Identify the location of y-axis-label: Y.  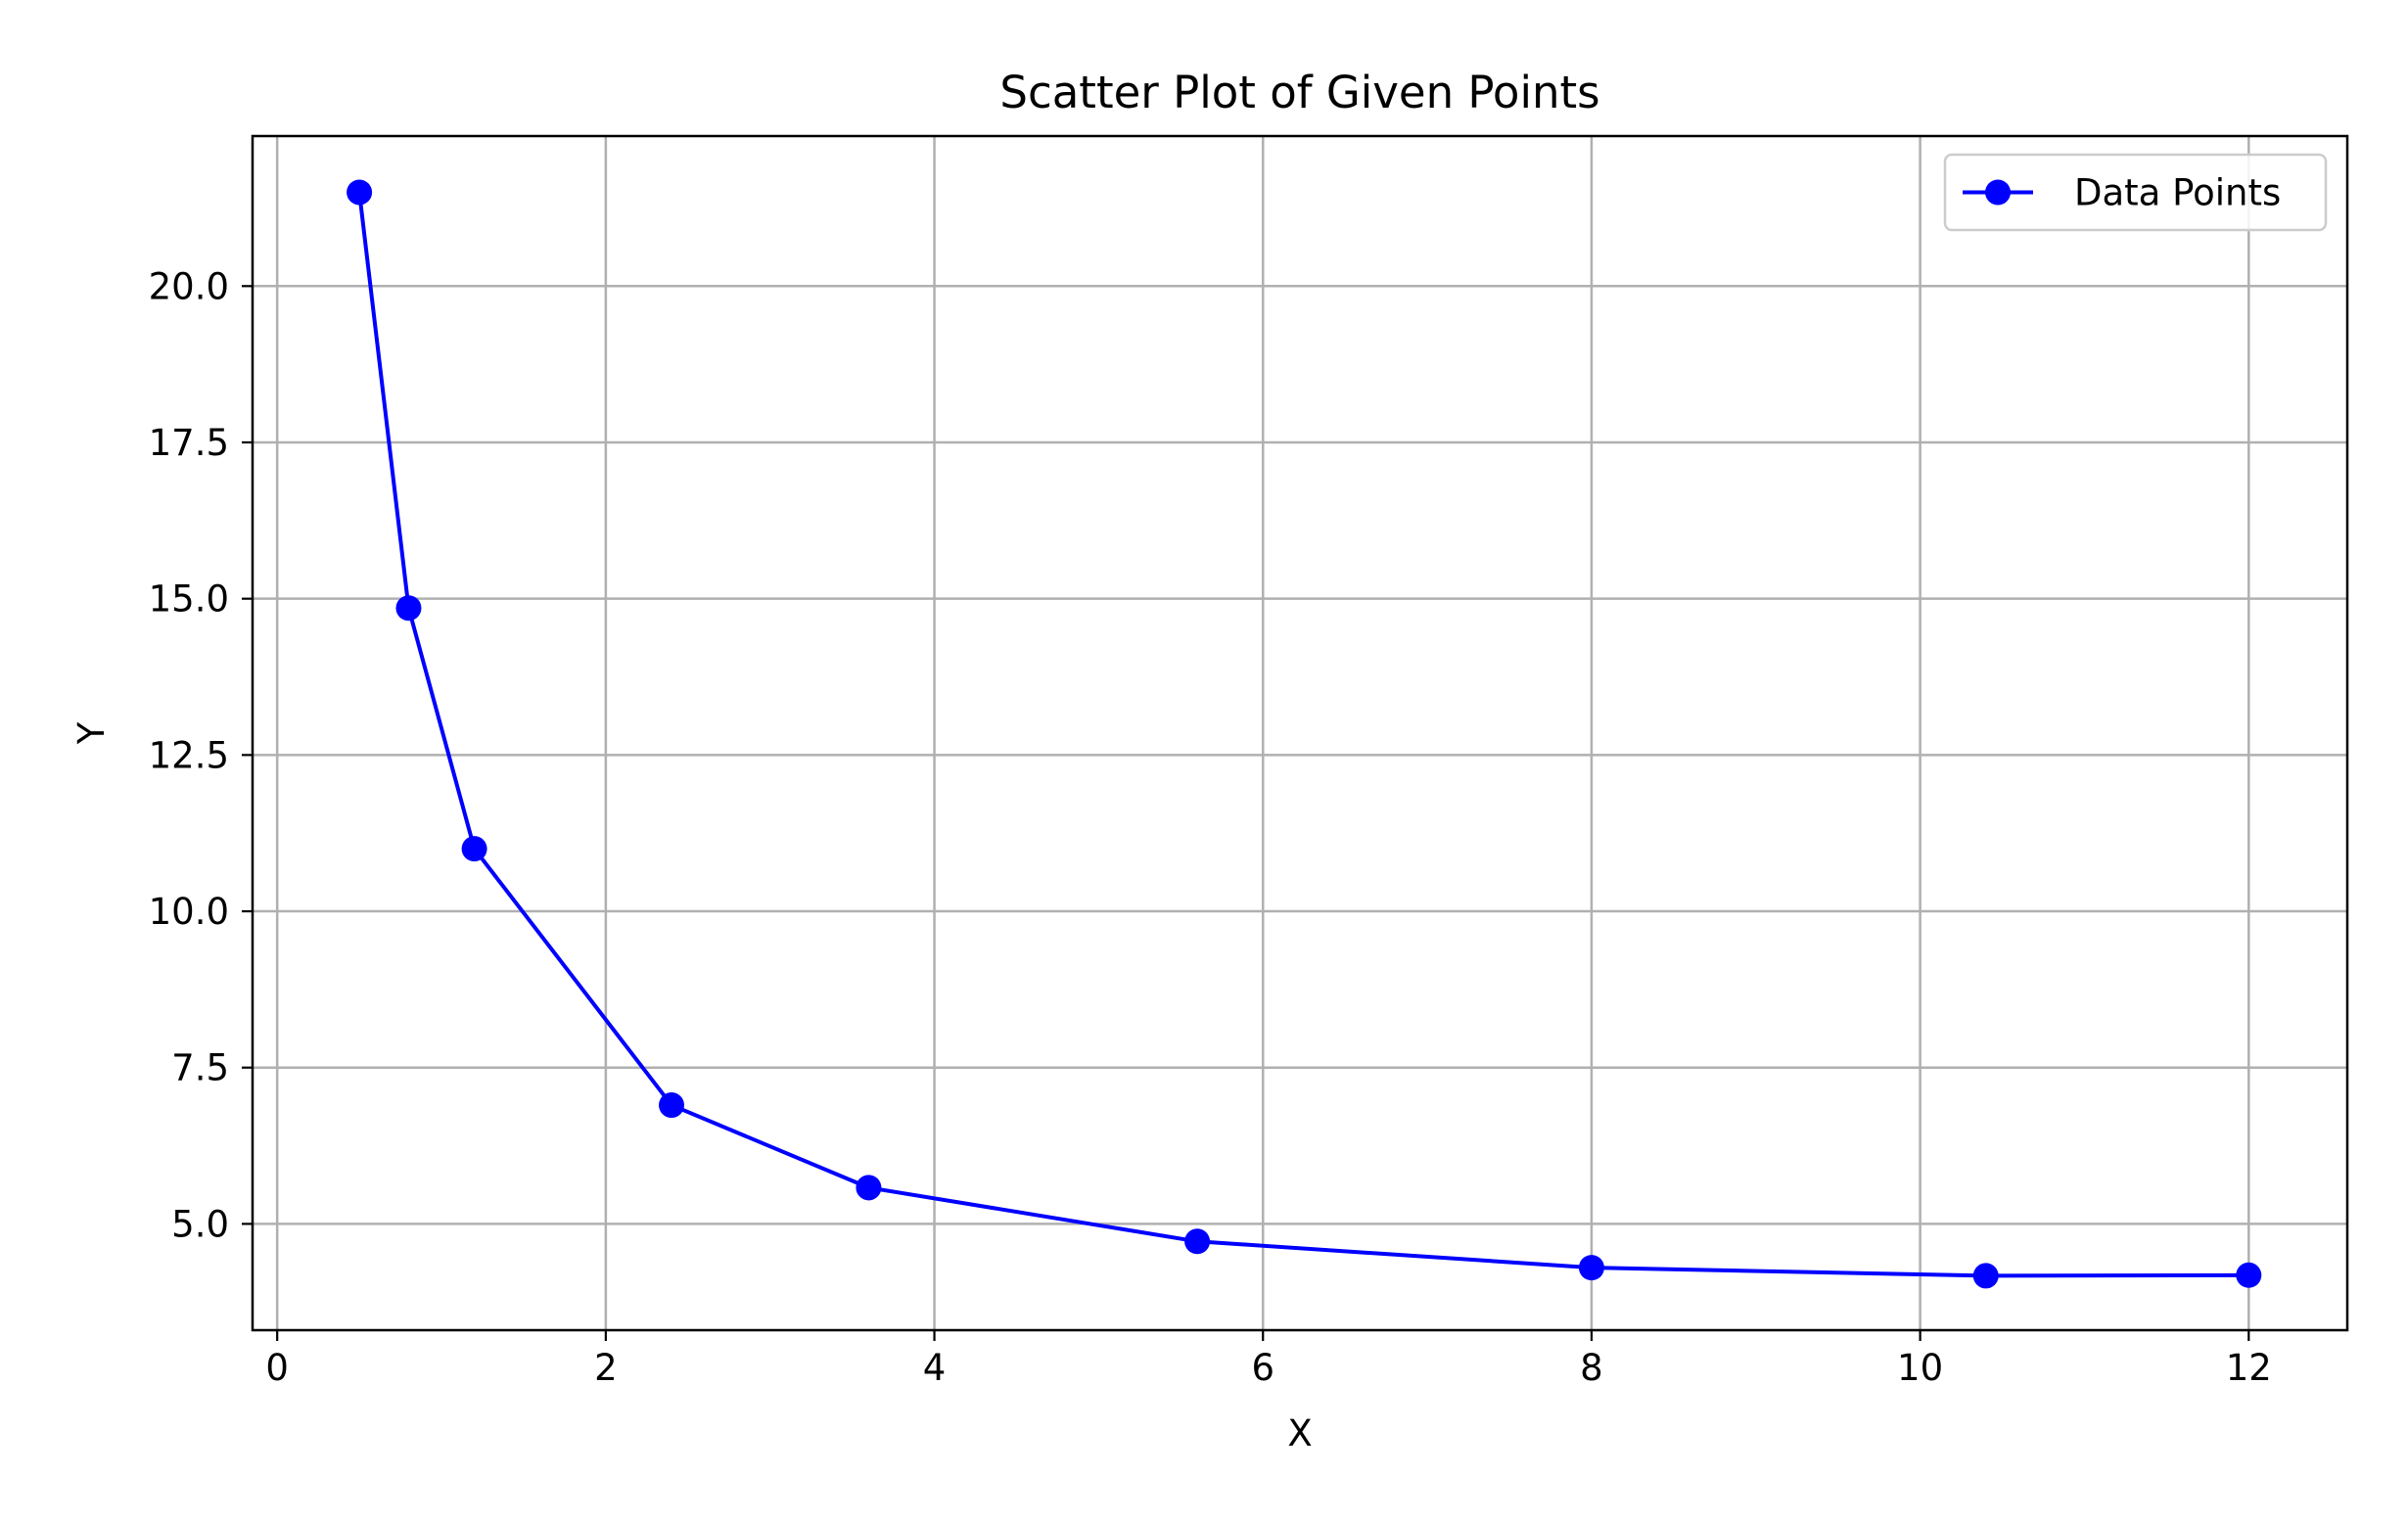
(91, 733).